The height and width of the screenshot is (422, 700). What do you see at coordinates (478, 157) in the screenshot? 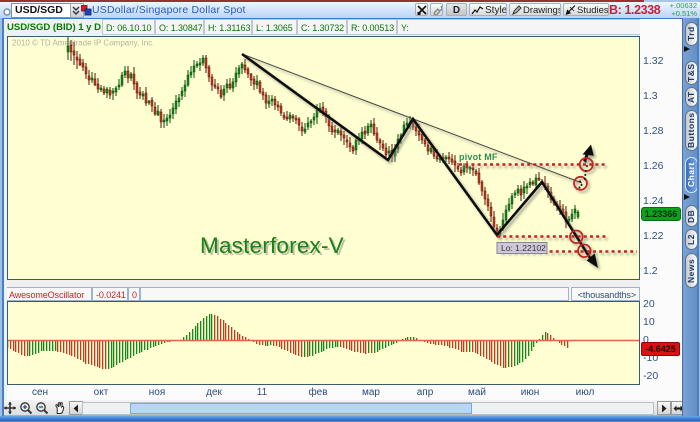
I see `svg-text: pivot MF` at bounding box center [478, 157].